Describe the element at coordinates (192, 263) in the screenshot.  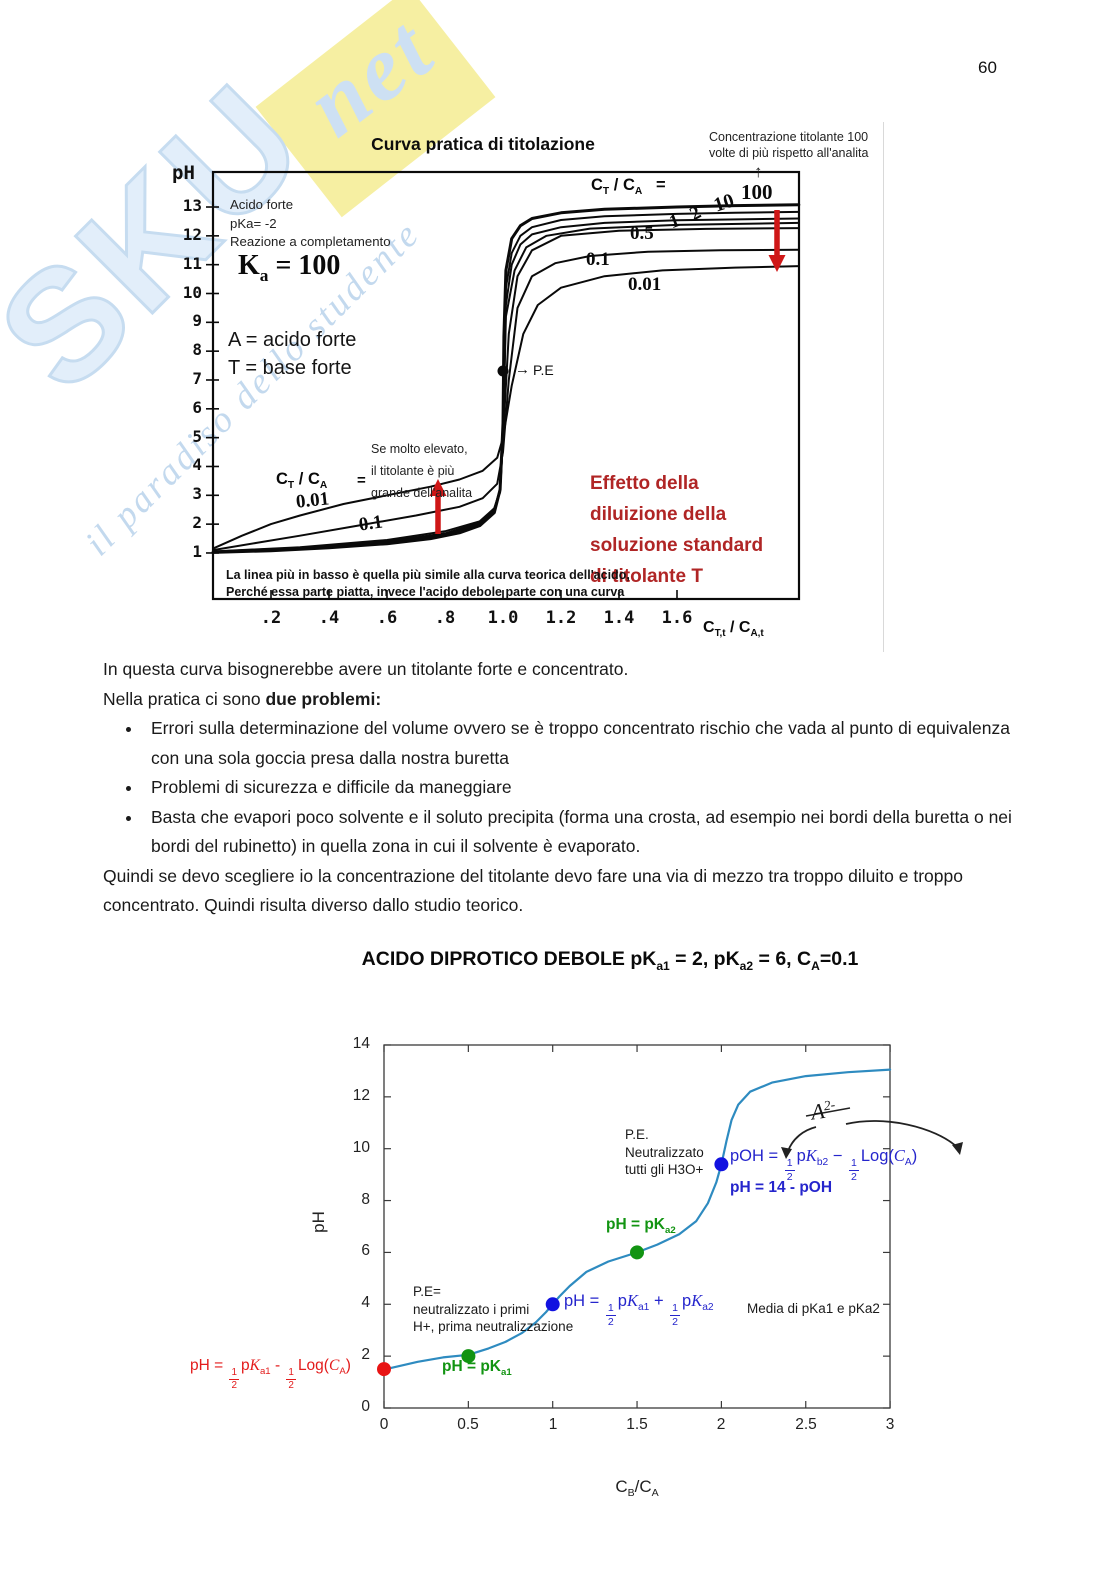
I see `tick-label: 11` at that location.